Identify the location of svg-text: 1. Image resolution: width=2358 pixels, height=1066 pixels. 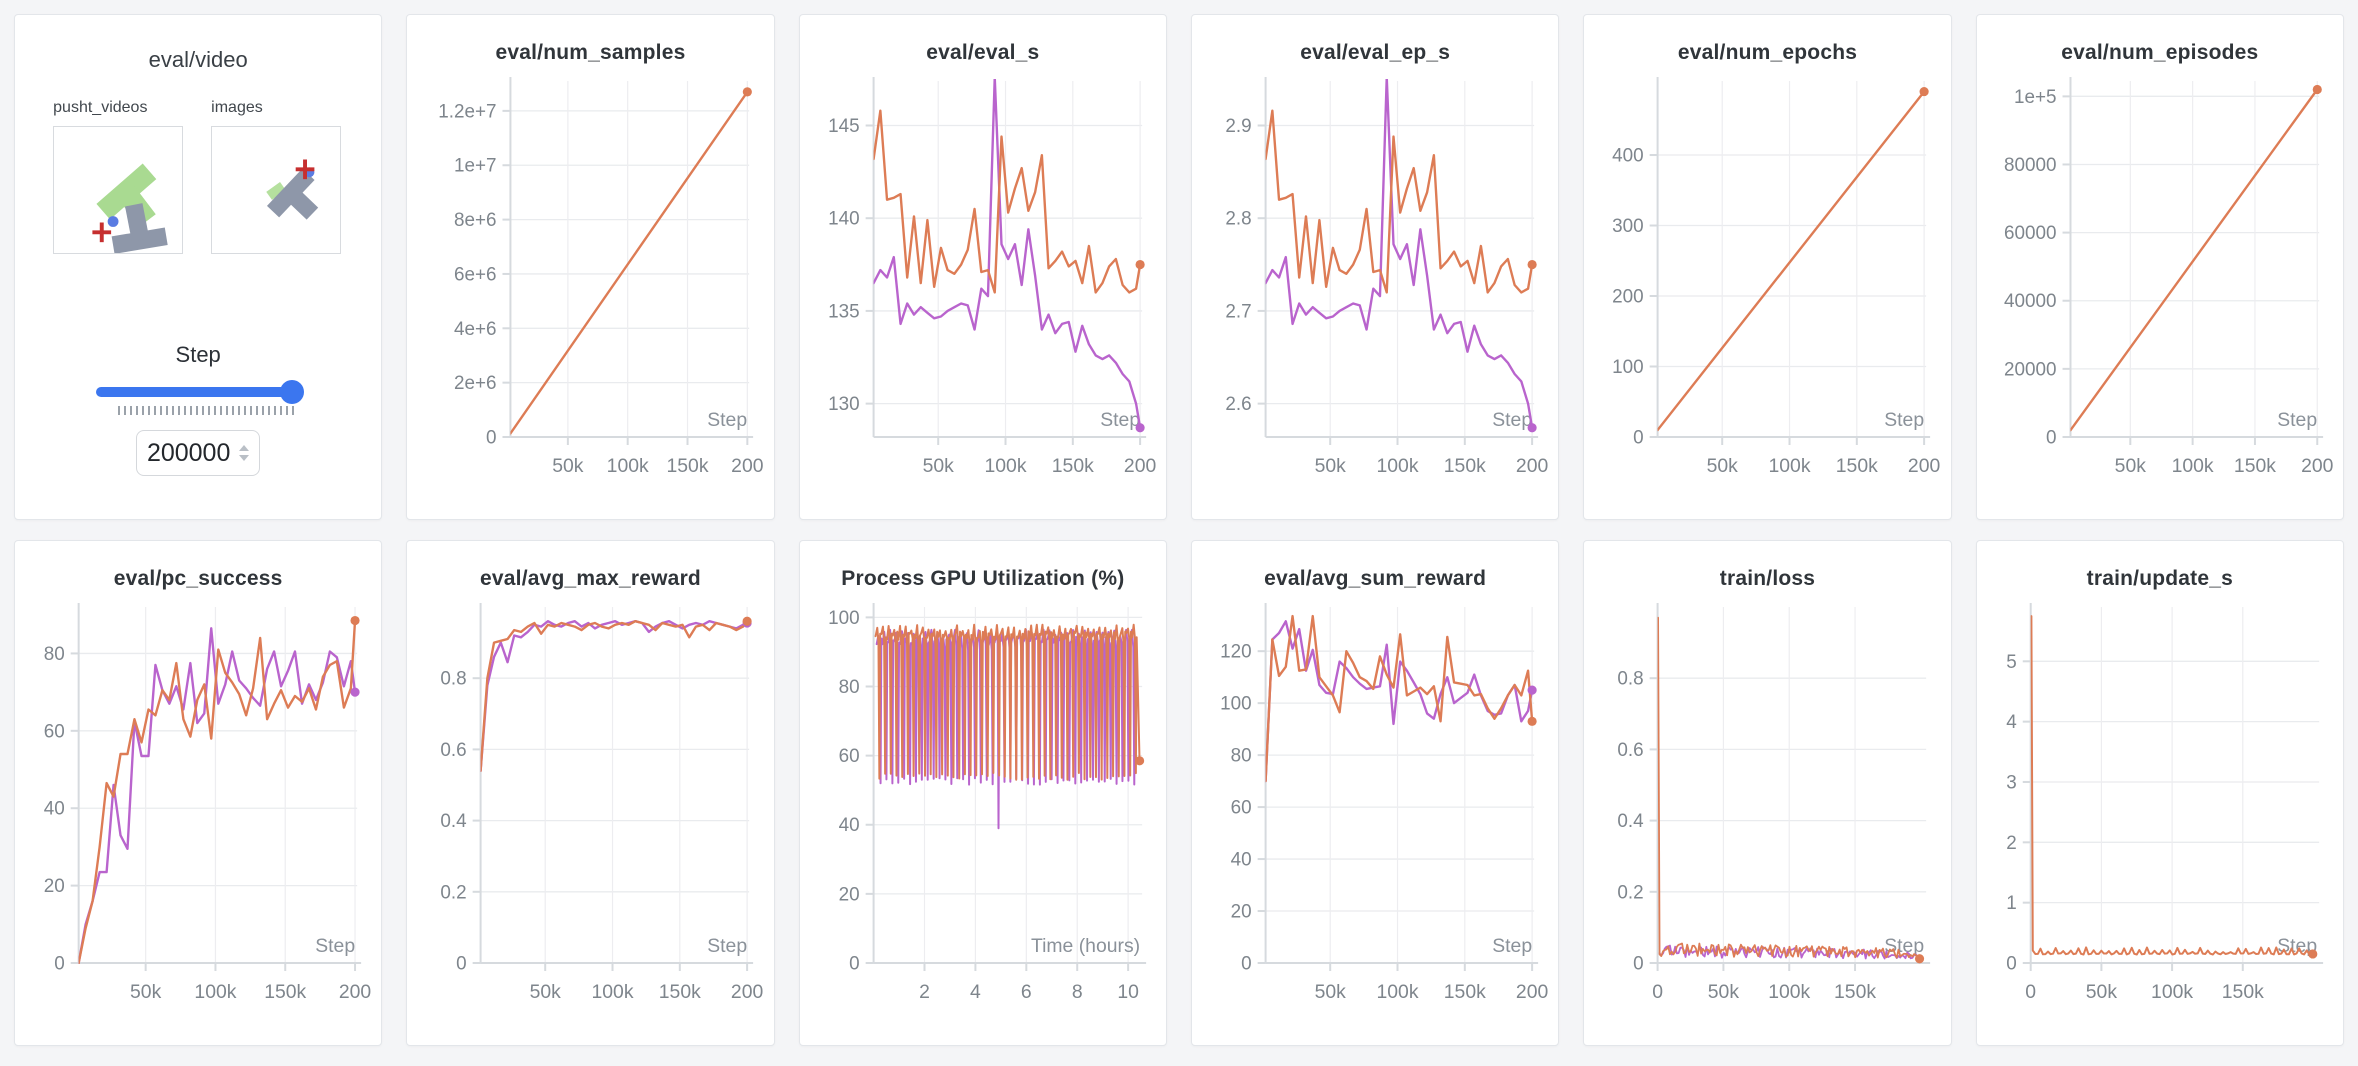
(2011, 903).